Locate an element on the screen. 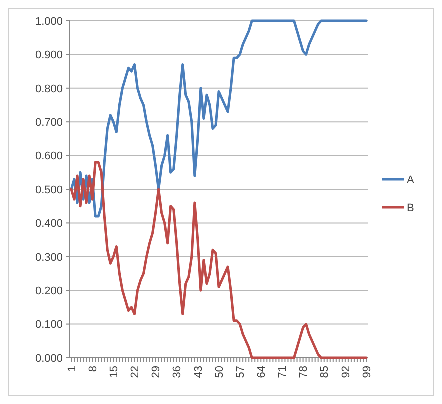  x-tick-label: 57 is located at coordinates (240, 372).